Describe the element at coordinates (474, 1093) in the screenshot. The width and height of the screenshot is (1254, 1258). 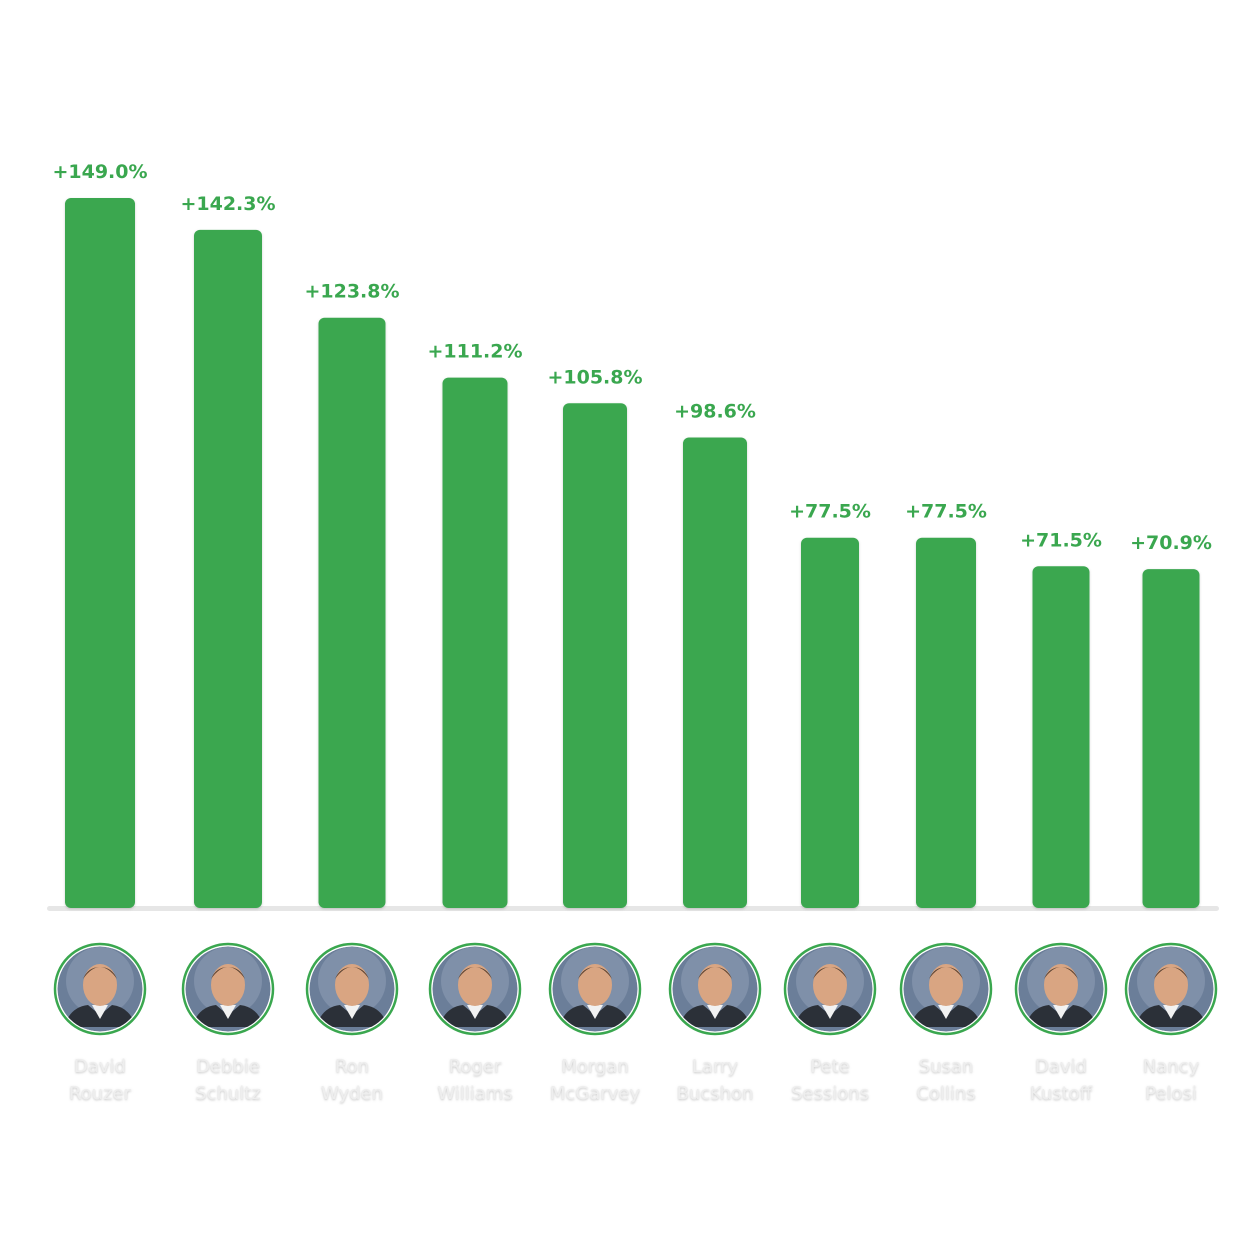
I see `category-last-name: Williams` at that location.